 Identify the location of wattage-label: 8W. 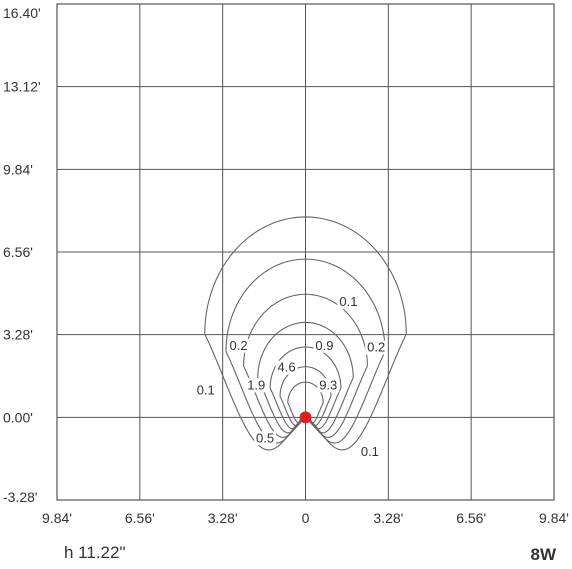
(543, 554).